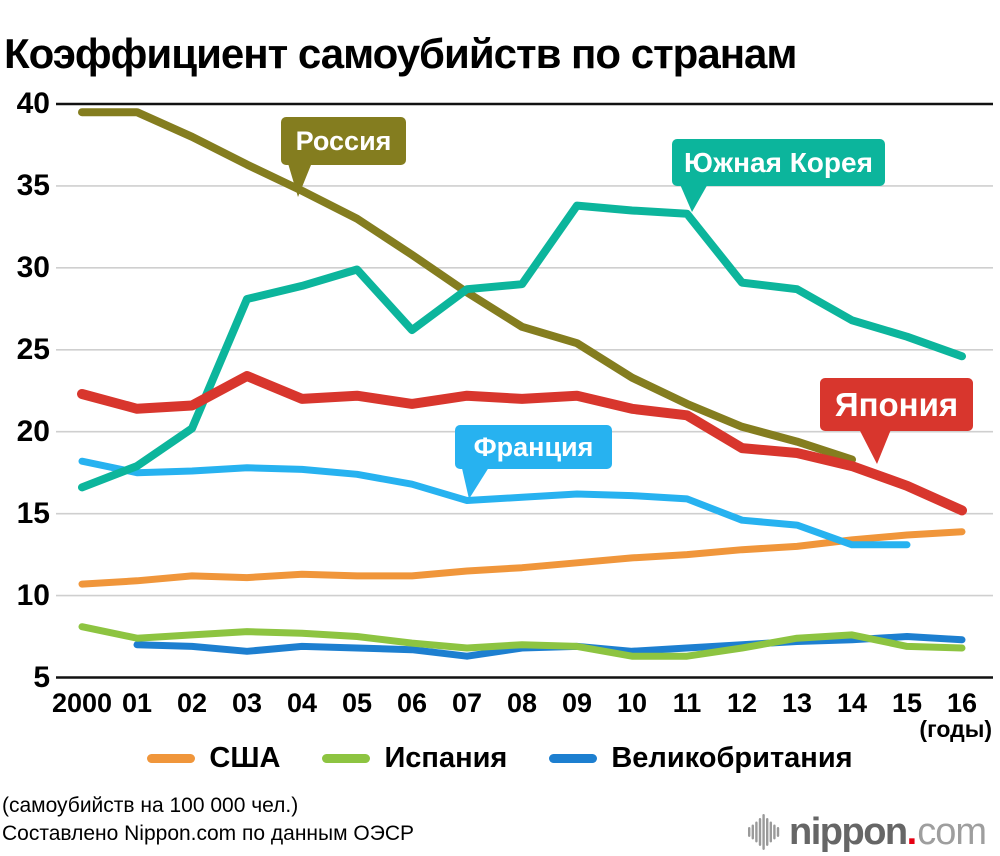  Describe the element at coordinates (797, 703) in the screenshot. I see `x-tick-label-13: 13` at that location.